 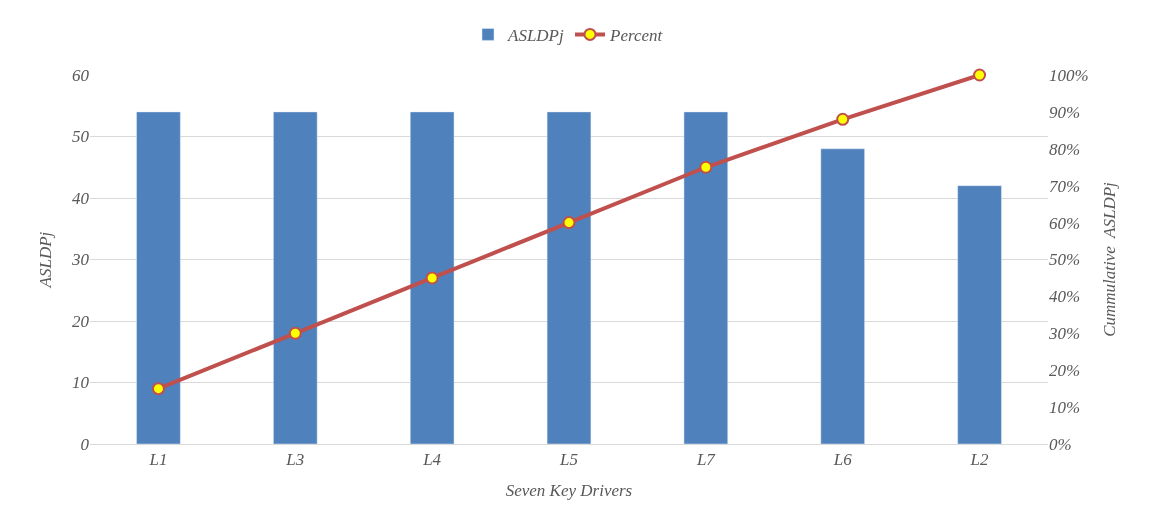 What do you see at coordinates (1065, 149) in the screenshot?
I see `y2-tick-label: 80%` at bounding box center [1065, 149].